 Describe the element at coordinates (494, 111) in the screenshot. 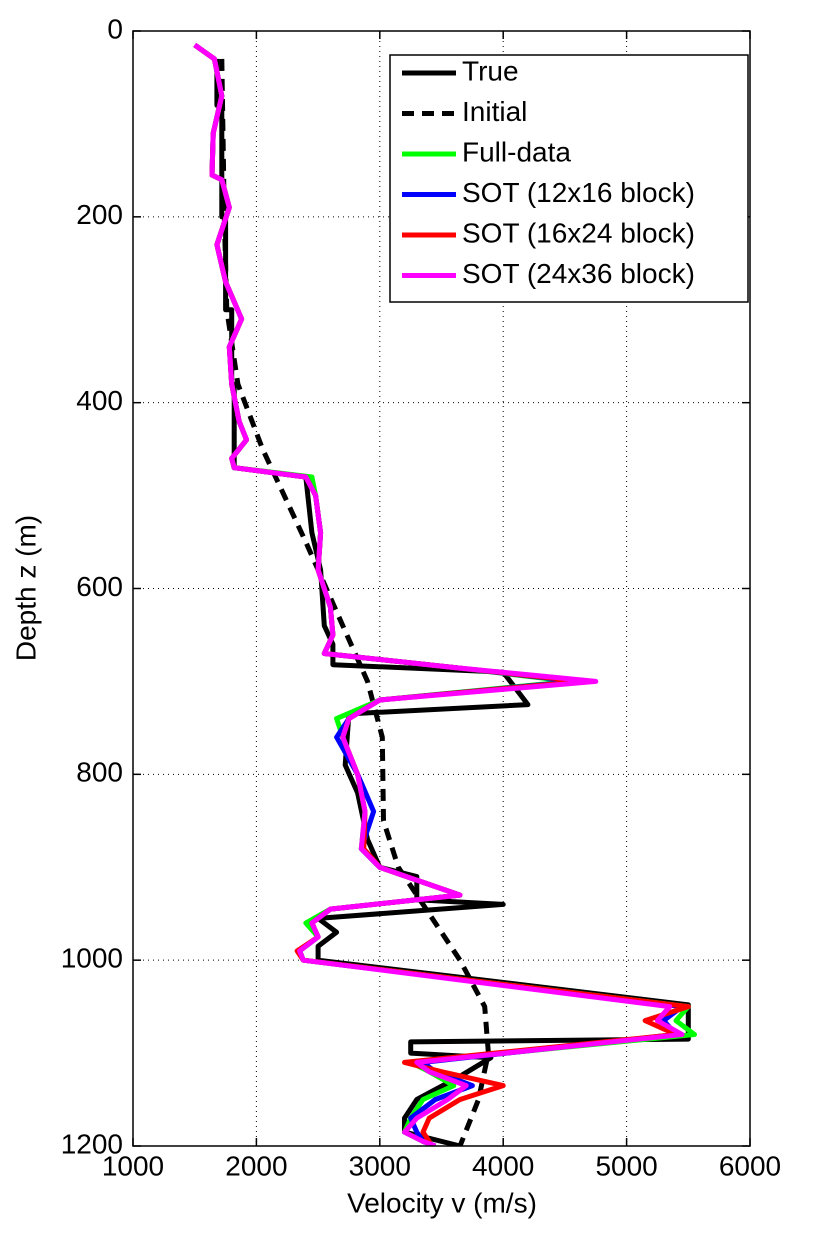

I see `legend-label: Initial` at that location.